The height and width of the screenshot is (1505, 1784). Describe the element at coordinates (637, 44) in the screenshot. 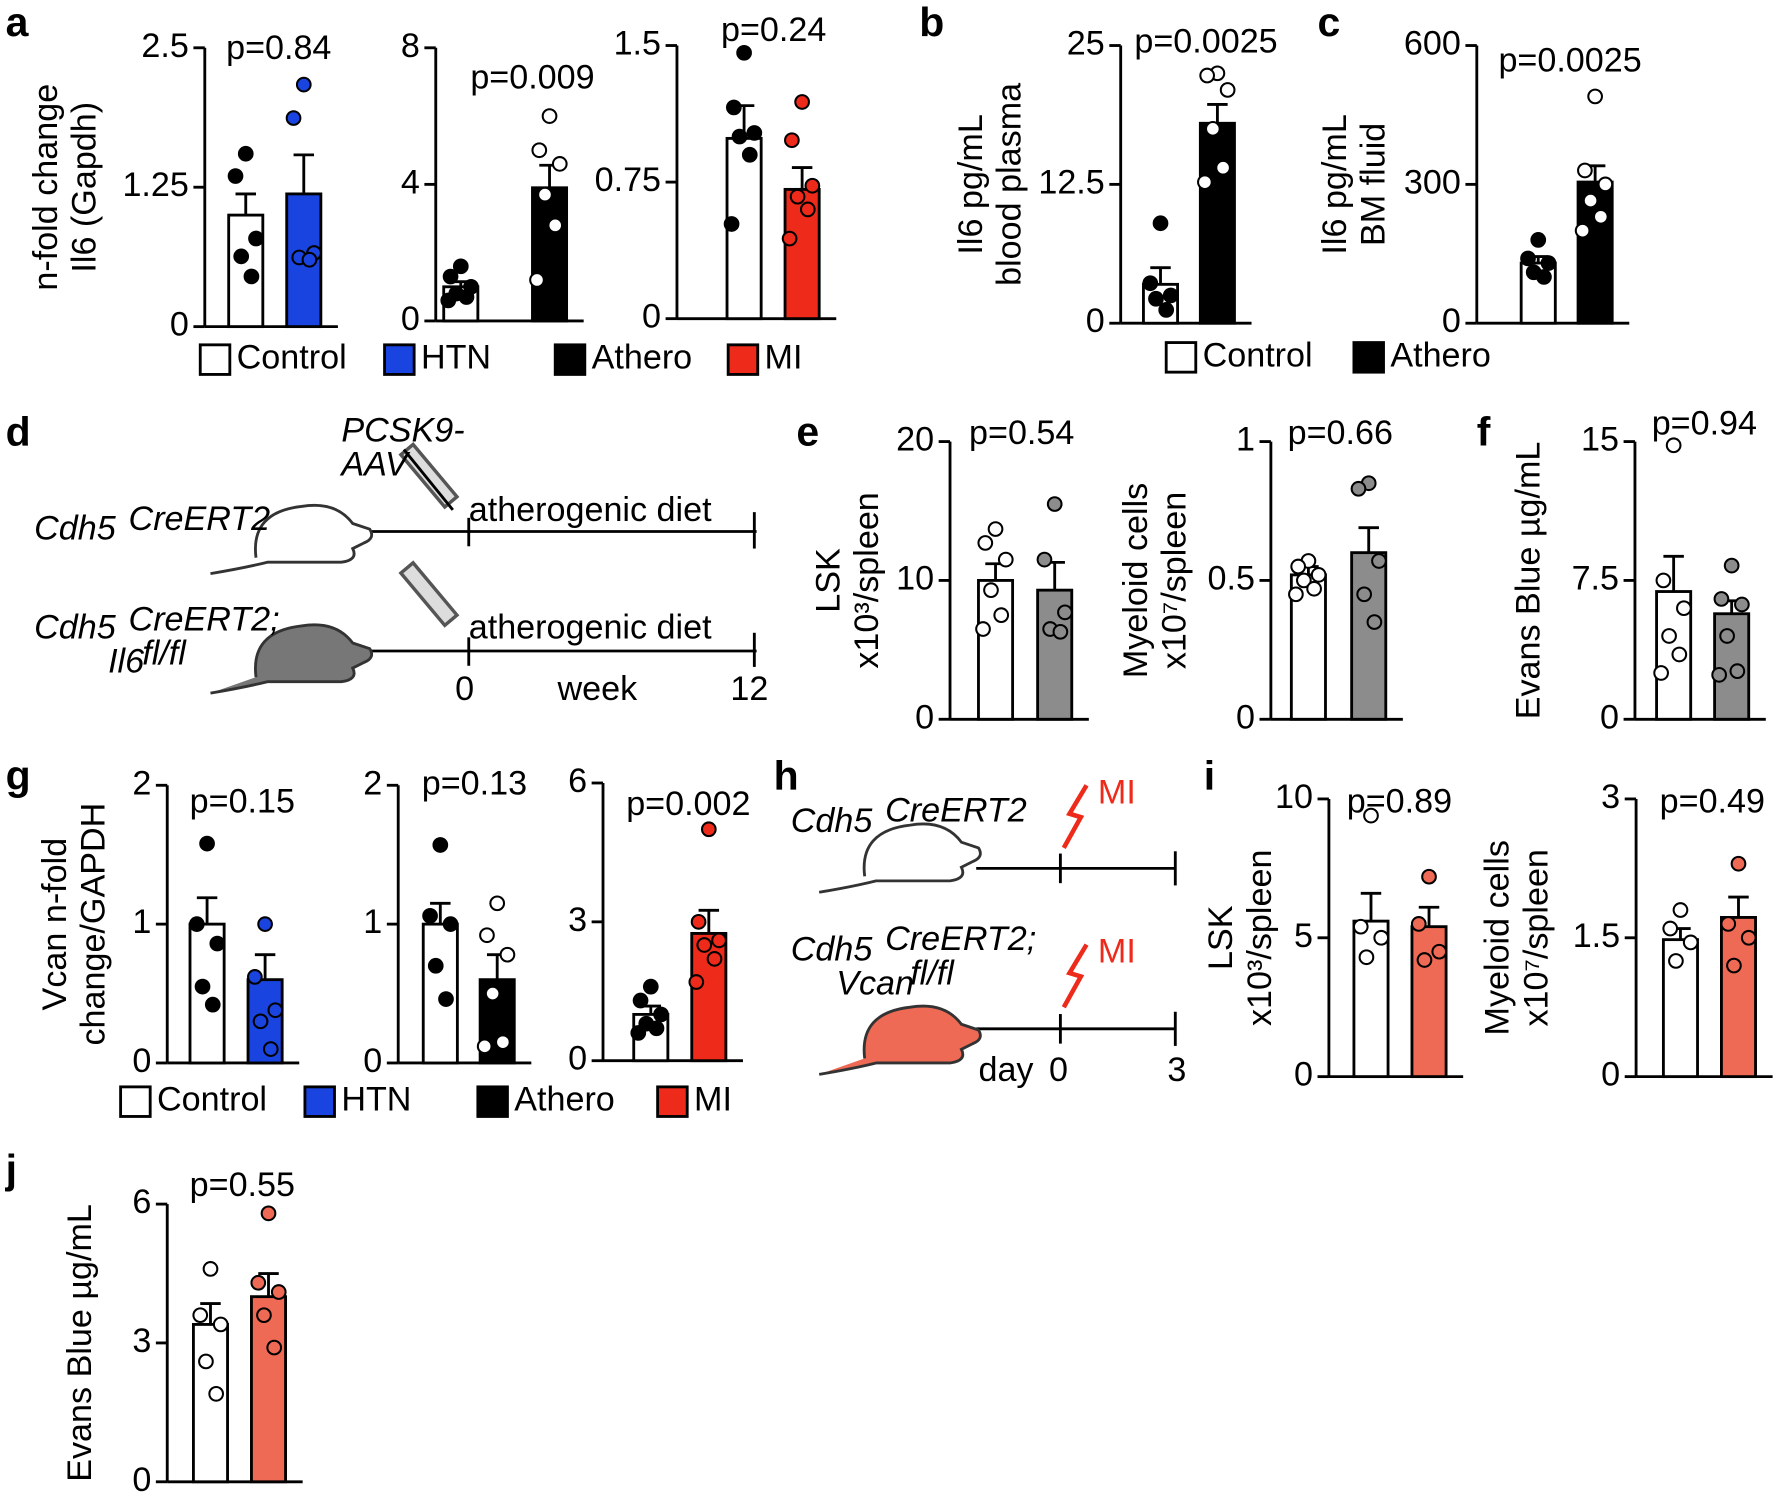

I see `y-tick-label: 1.5` at that location.